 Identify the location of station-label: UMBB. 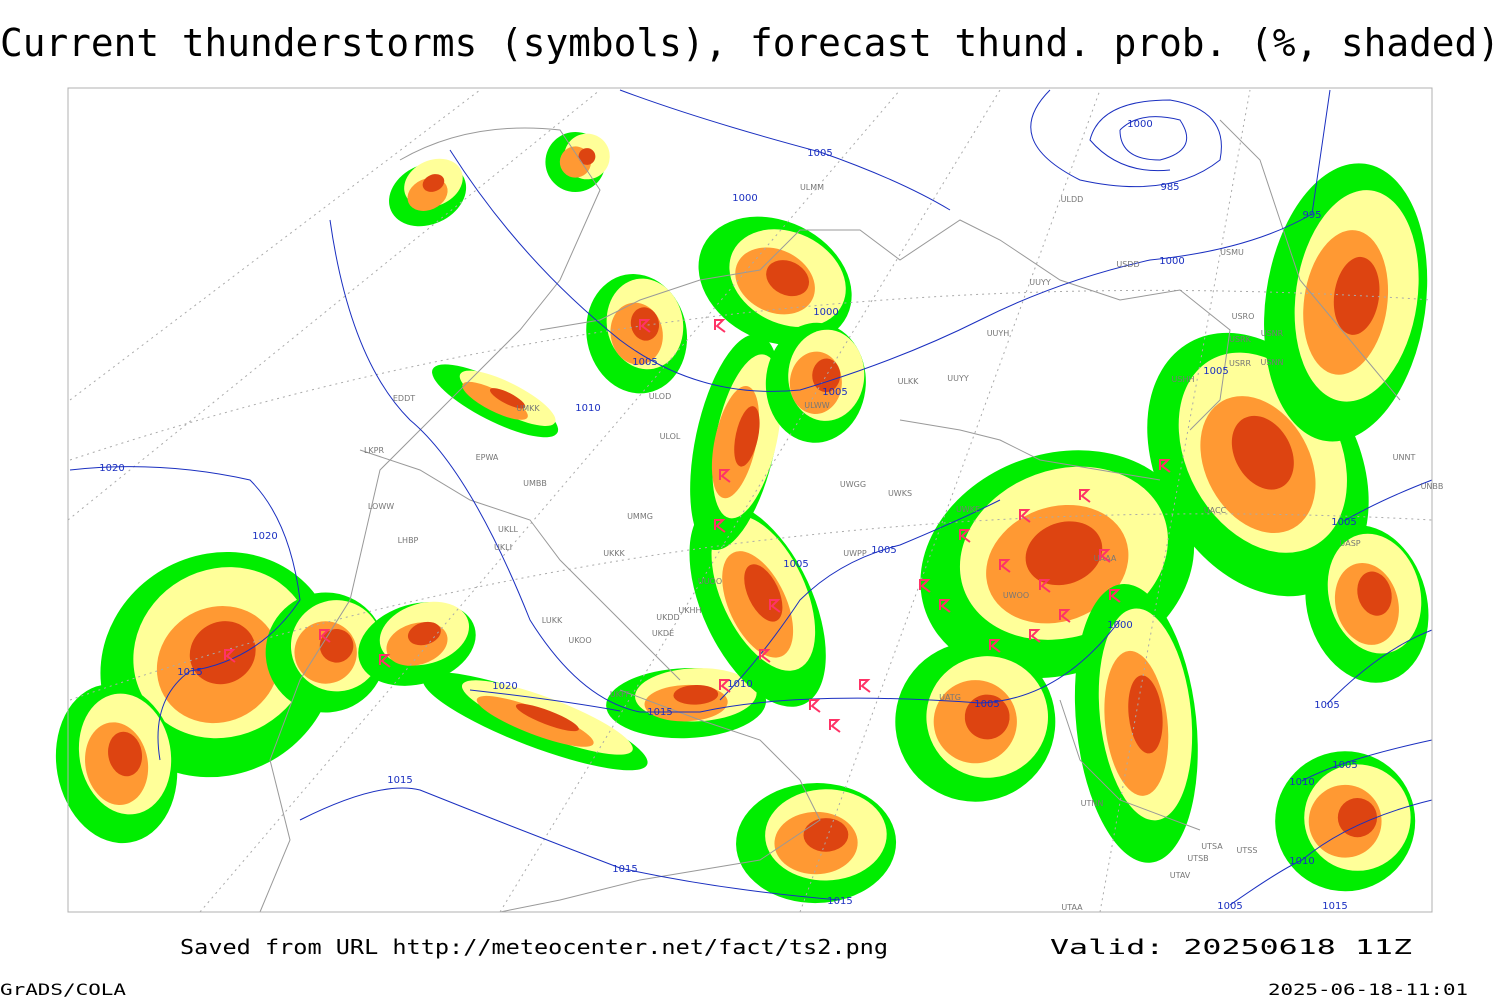
(535, 483).